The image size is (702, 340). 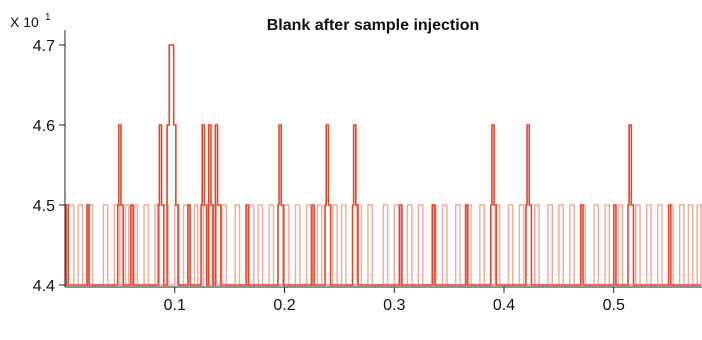 What do you see at coordinates (44, 286) in the screenshot?
I see `y-tick-label: 4.4` at bounding box center [44, 286].